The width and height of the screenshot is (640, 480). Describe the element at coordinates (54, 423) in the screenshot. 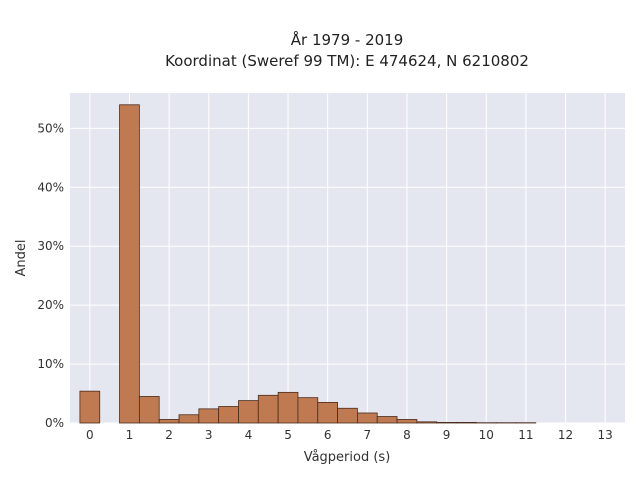

I see `y-tick-label: 0%` at that location.